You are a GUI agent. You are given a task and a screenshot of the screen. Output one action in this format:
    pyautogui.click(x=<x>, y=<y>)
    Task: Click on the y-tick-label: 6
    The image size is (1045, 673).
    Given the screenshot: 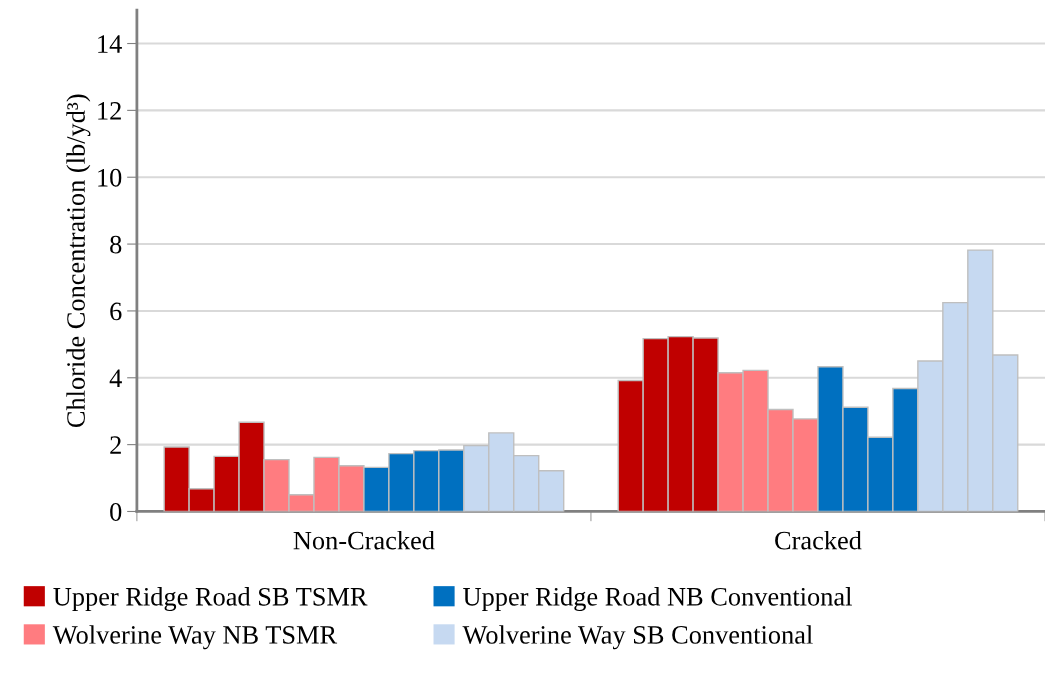 What is the action you would take?
    pyautogui.click(x=116, y=311)
    